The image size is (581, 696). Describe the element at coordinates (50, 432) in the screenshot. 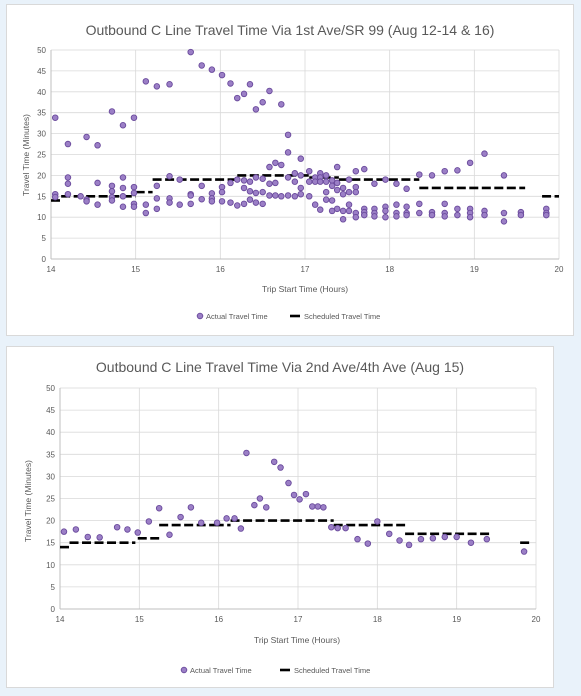

I see `y-tick-label: 40` at that location.